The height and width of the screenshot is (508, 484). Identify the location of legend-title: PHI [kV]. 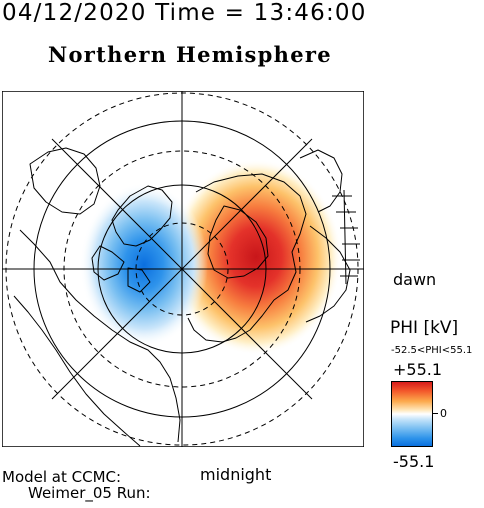
(424, 328).